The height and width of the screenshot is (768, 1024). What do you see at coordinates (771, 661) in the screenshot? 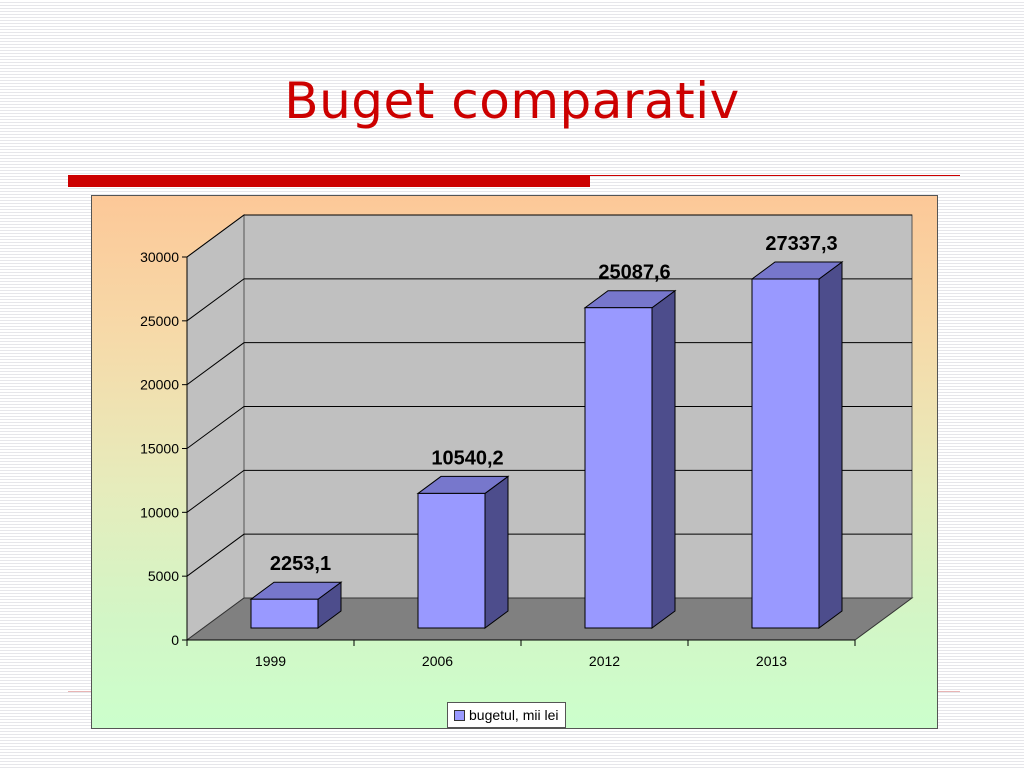
I see `x-tick-label: 2013` at bounding box center [771, 661].